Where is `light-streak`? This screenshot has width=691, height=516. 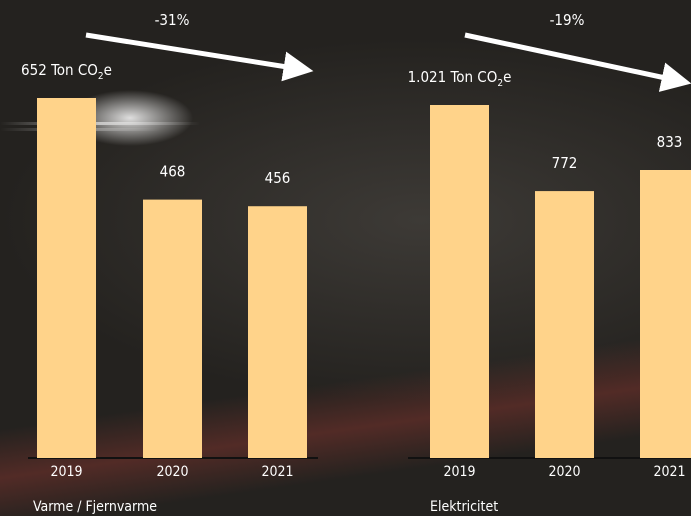 light-streak is located at coordinates (100, 123).